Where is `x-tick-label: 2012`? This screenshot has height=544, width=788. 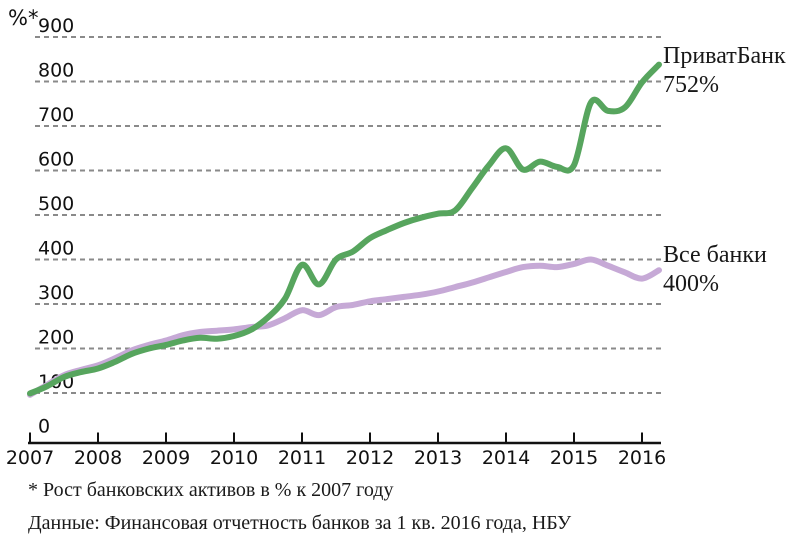 x-tick-label: 2012 is located at coordinates (370, 458).